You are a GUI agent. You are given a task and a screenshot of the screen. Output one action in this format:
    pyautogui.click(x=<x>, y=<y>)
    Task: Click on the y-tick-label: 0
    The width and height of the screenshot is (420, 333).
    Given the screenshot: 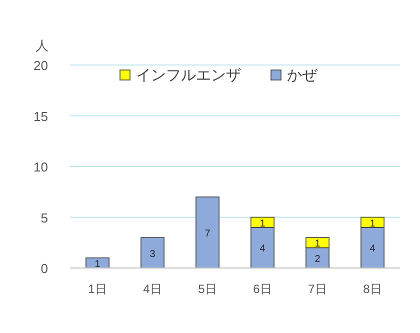 What is the action you would take?
    pyautogui.click(x=44, y=268)
    